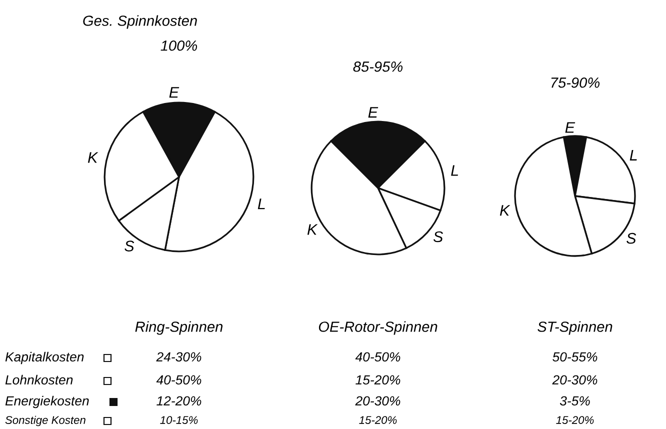 The width and height of the screenshot is (666, 429). I want to click on text: Sonstige Kosten, so click(45, 421).